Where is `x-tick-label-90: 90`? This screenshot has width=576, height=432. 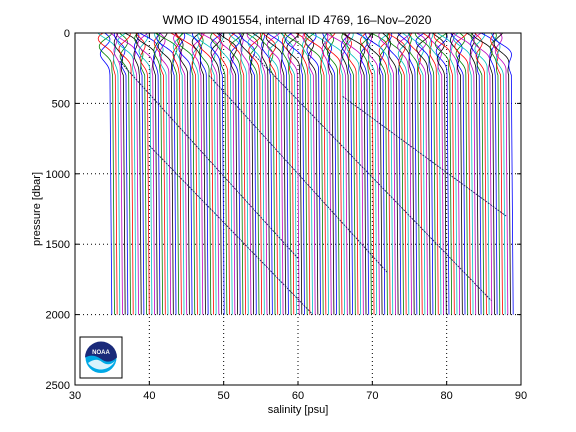
x-tick-label-90: 90 is located at coordinates (521, 396).